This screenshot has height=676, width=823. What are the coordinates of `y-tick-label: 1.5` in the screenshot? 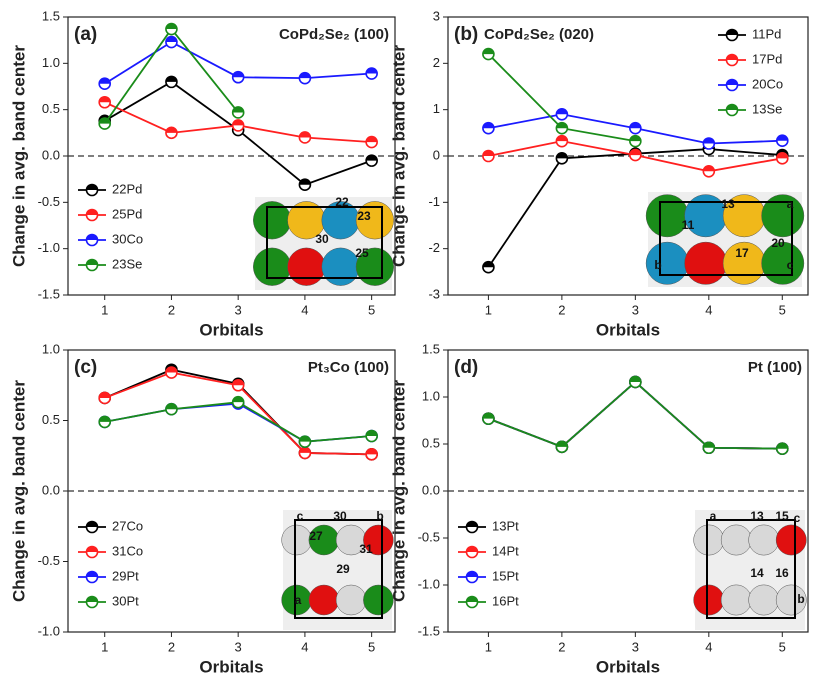 It's located at (431, 348).